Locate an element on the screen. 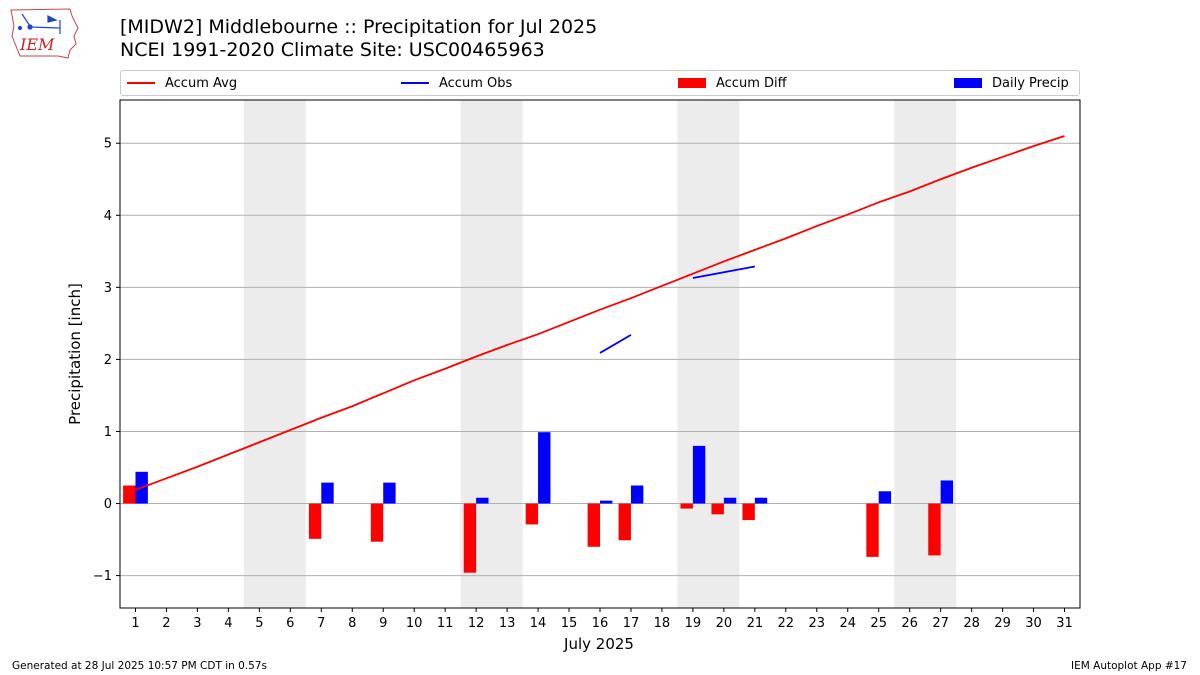 The image size is (1200, 675). x-tick-label: 3 is located at coordinates (197, 623).